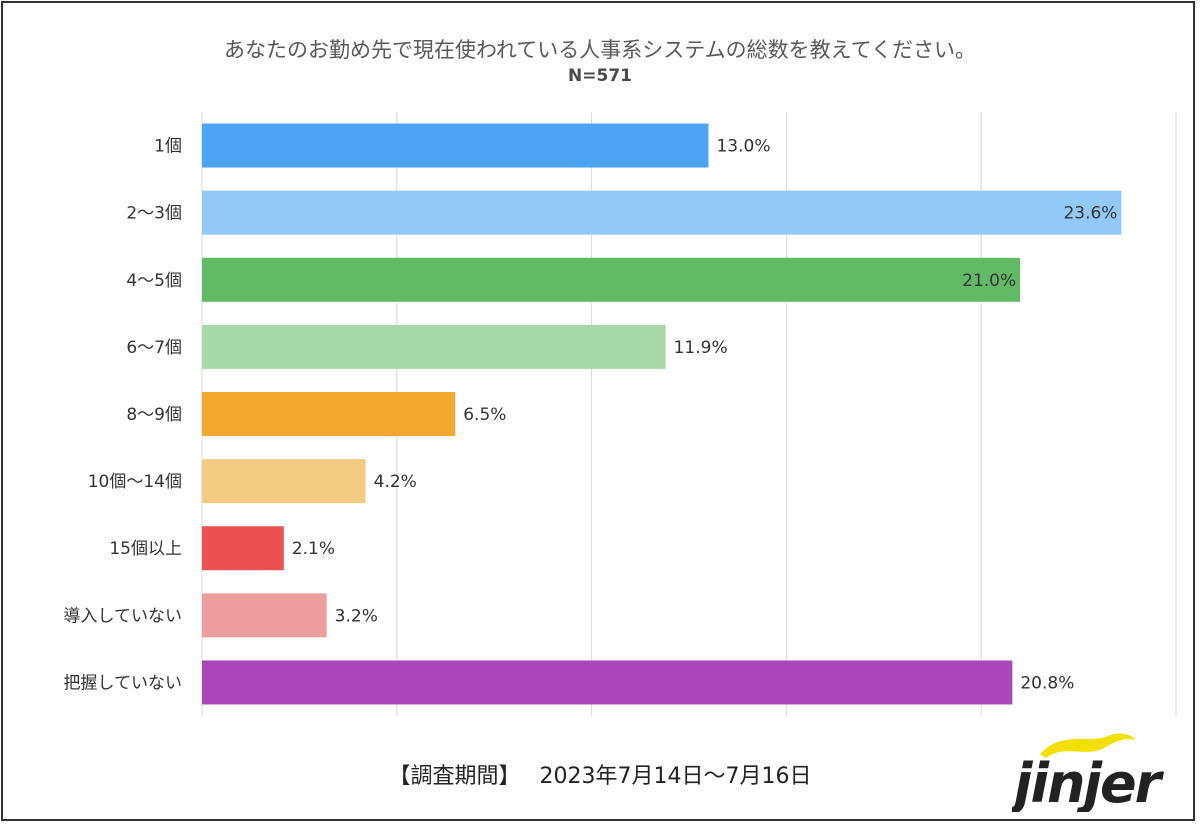  What do you see at coordinates (675, 776) in the screenshot?
I see `survey-period-dates: 2023年7月14日～7月16日` at bounding box center [675, 776].